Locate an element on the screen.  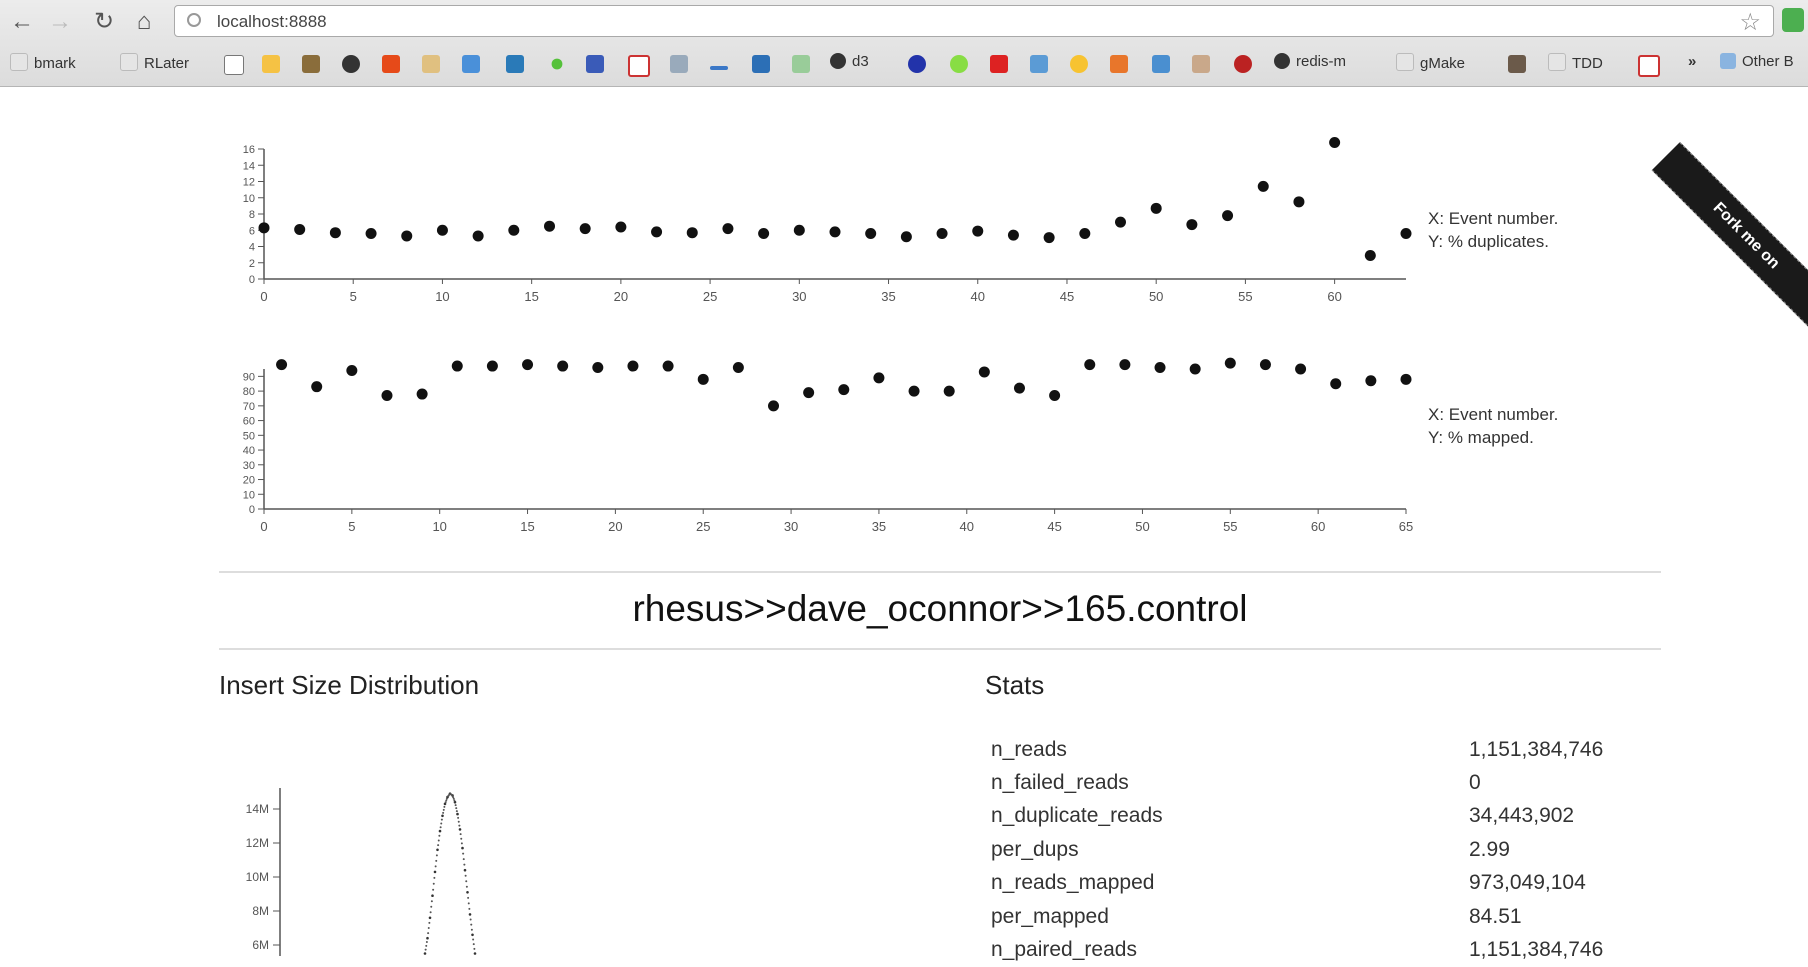
address-url: localhost:8888 is located at coordinates (272, 21).